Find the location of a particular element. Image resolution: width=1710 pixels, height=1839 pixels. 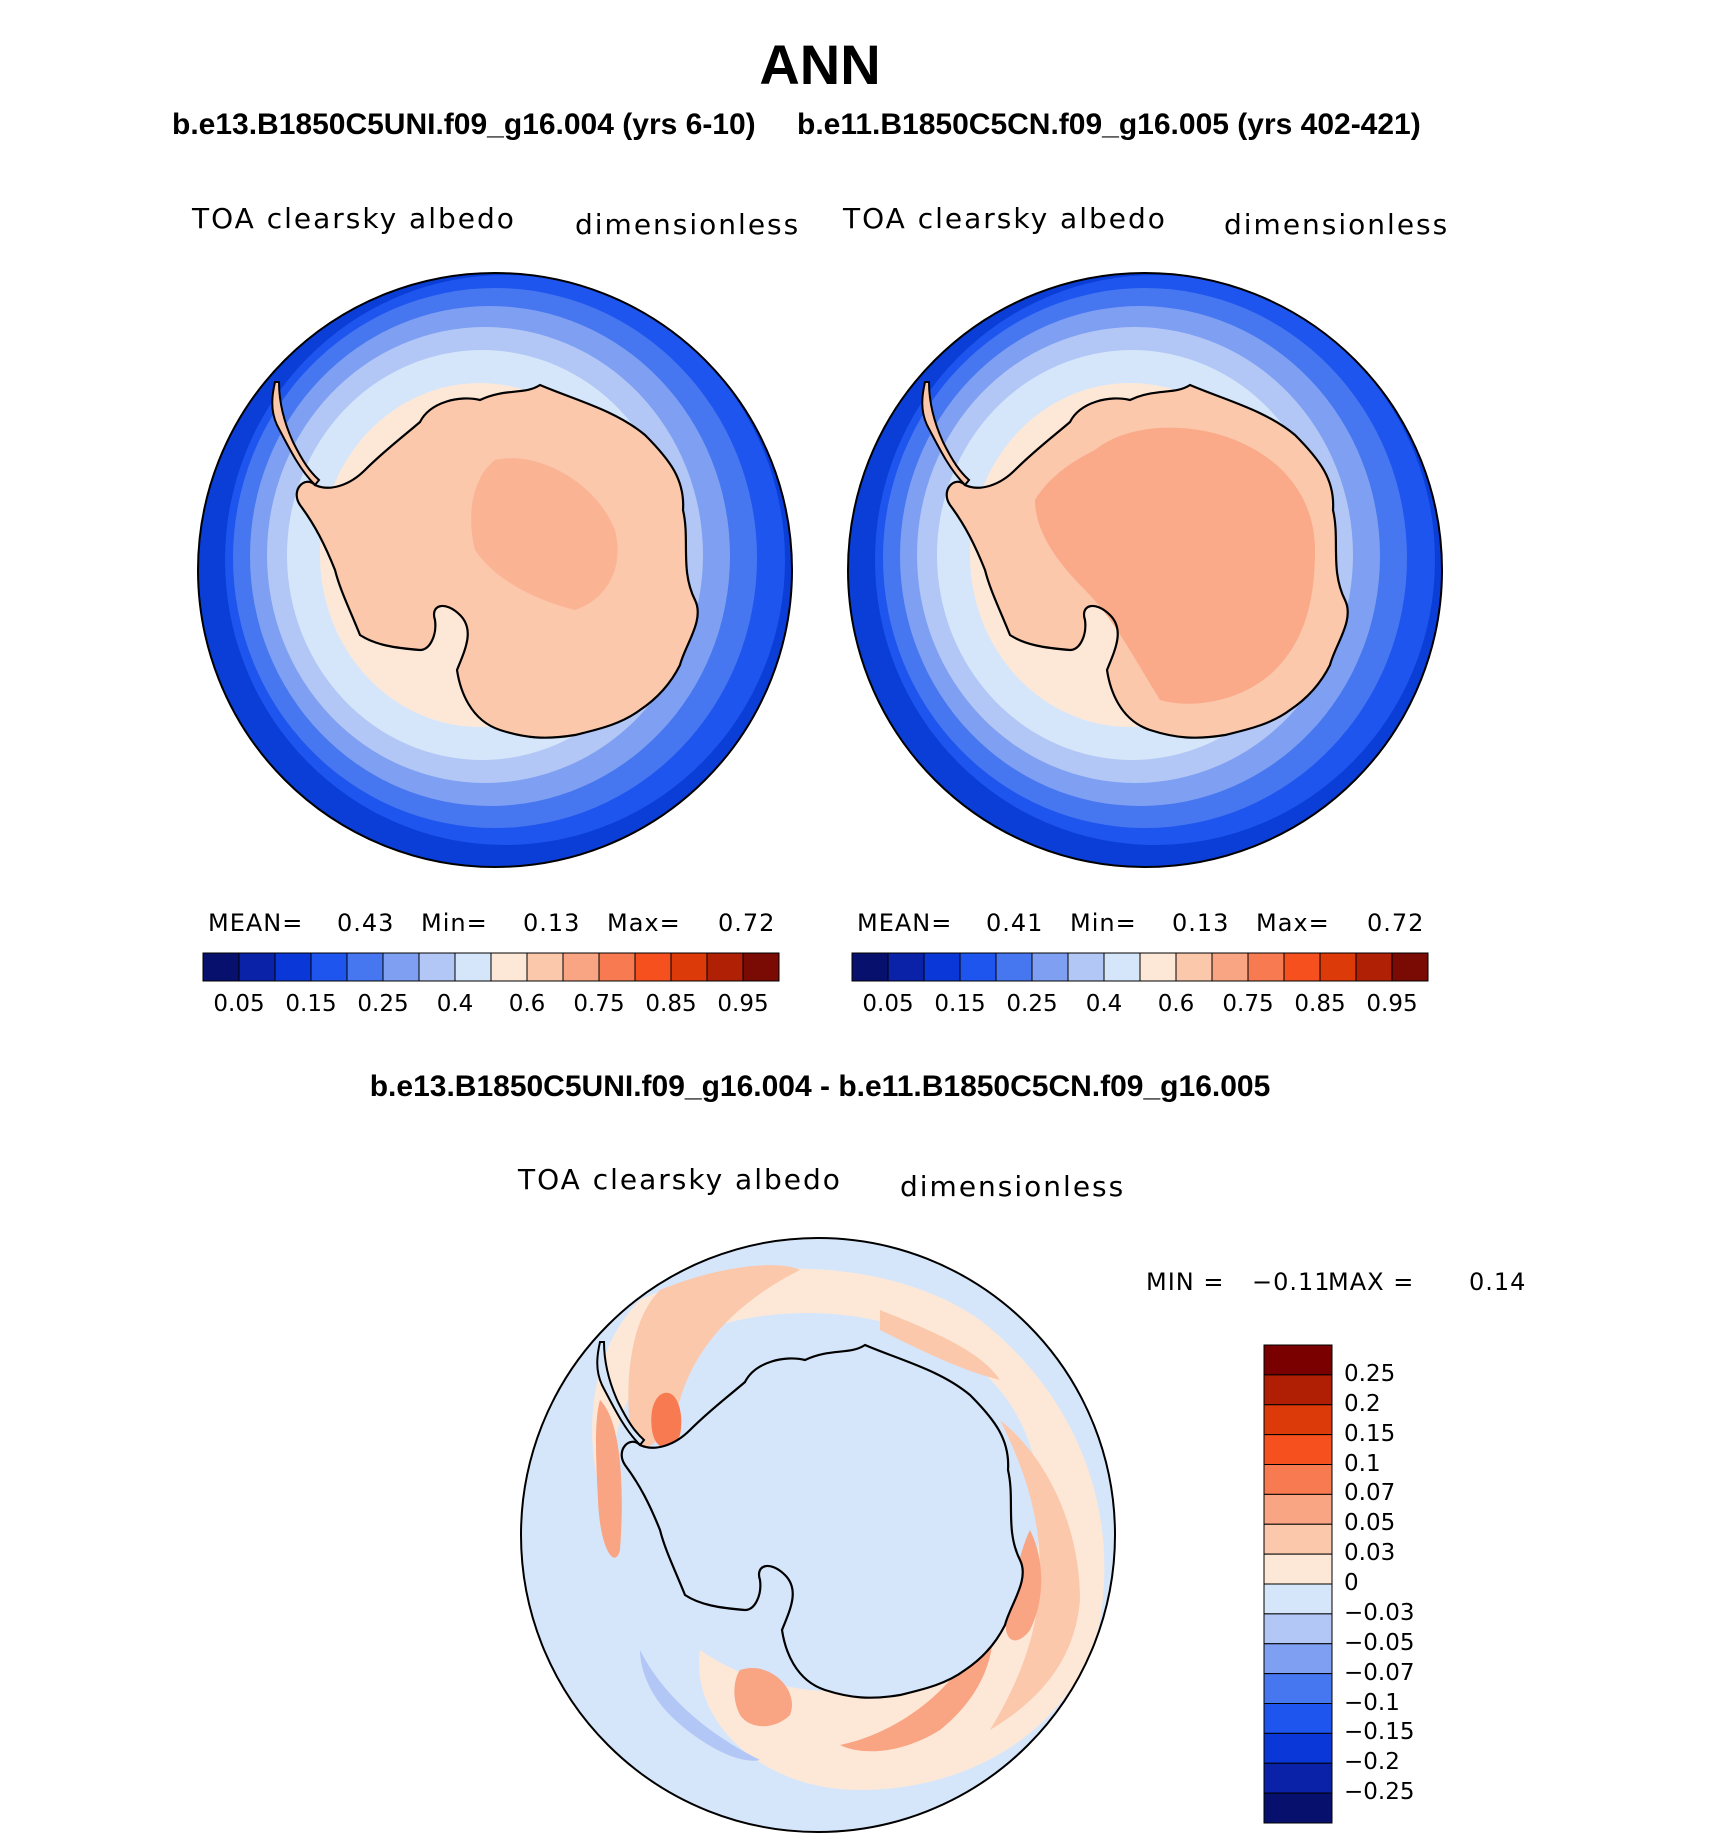

panel-2-map-fill is located at coordinates (1145, 570).